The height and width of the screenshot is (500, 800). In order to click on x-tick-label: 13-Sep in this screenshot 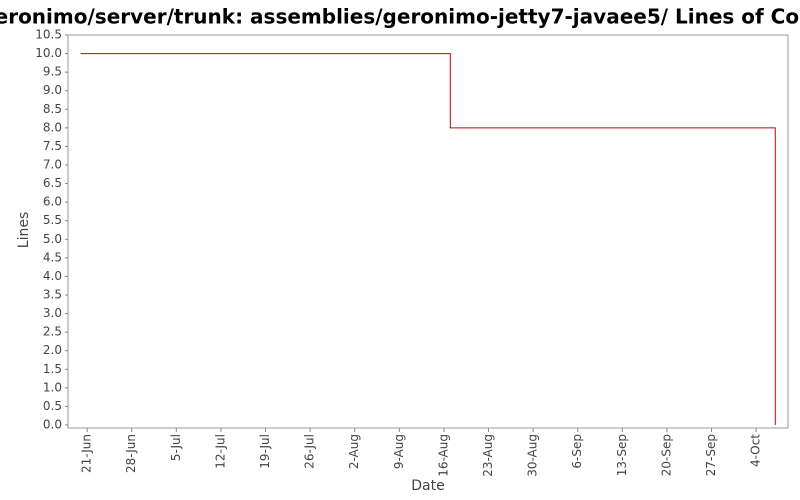, I will do `click(622, 455)`.